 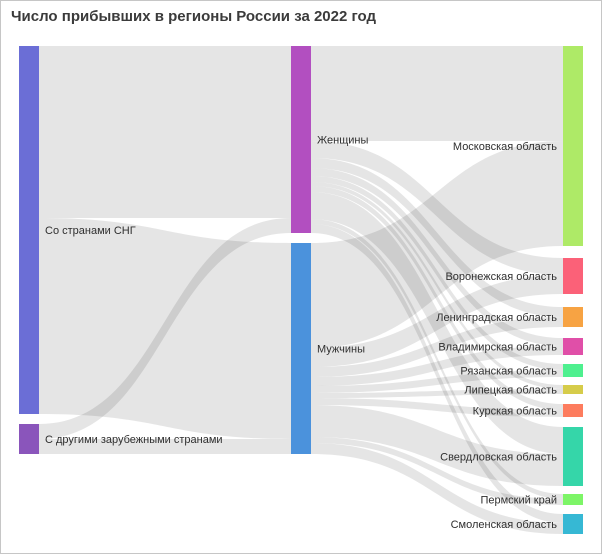 What do you see at coordinates (90, 231) in the screenshot?
I see `sankey-node-label-cis: Со странами СНГ` at bounding box center [90, 231].